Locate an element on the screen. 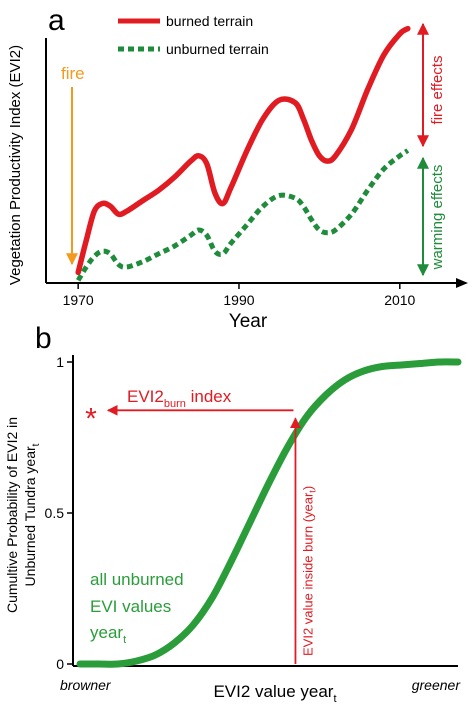  evi2-burn-index-label: EVI2burn index is located at coordinates (179, 398).